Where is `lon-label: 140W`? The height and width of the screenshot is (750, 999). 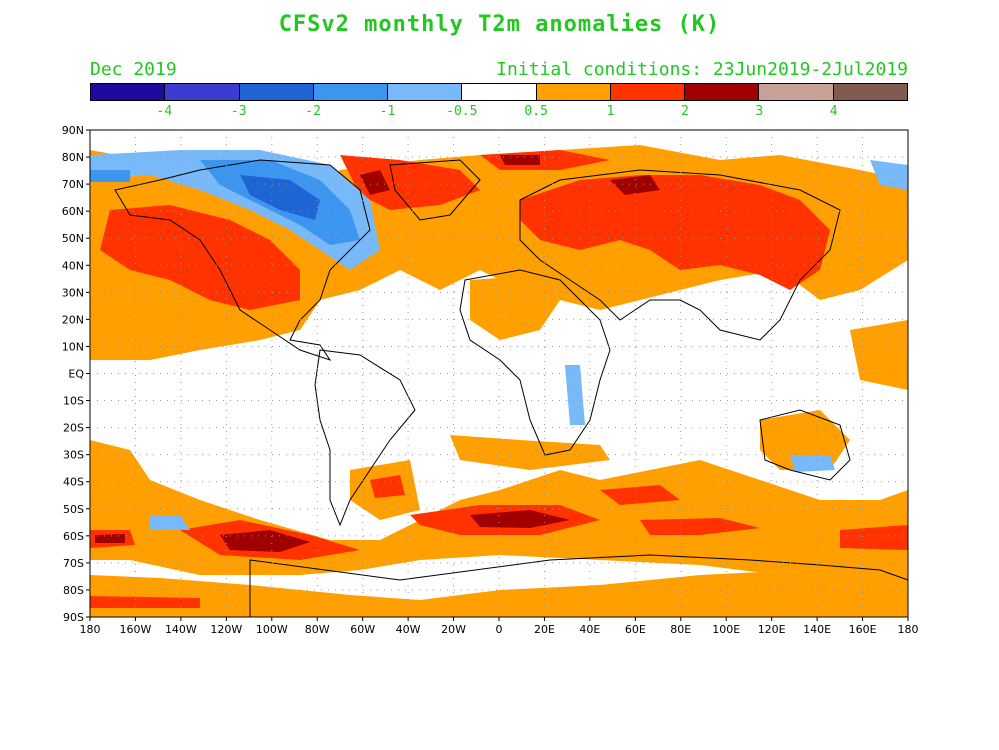
lon-label: 140W is located at coordinates (181, 629).